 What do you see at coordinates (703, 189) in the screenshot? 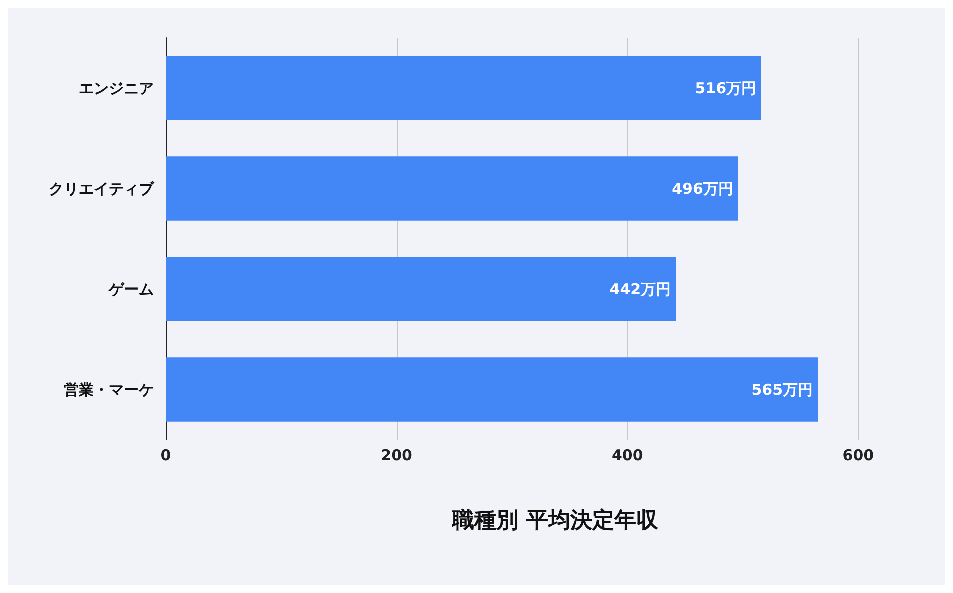
I see `data-label: 496万円` at bounding box center [703, 189].